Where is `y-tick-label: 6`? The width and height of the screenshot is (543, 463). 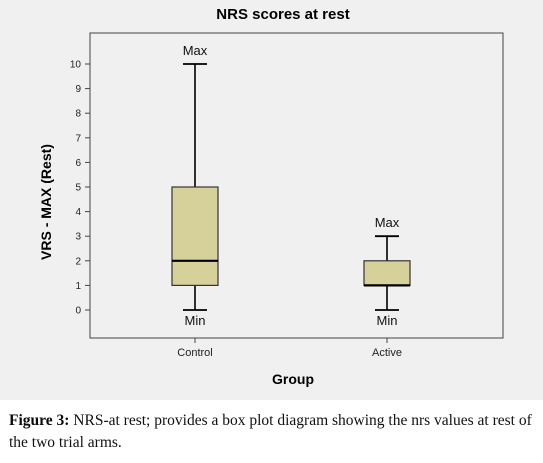 y-tick-label: 6 is located at coordinates (78, 163).